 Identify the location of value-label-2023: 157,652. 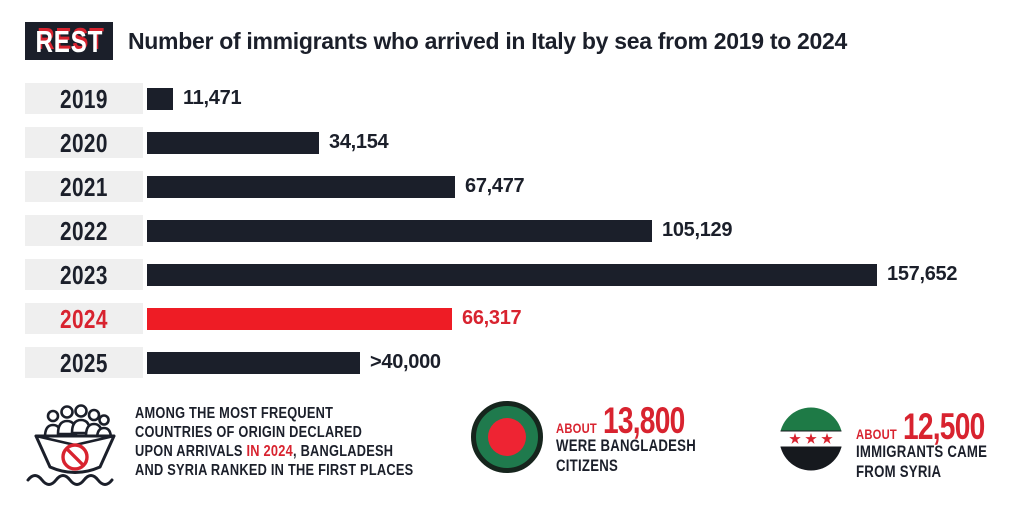
(922, 274).